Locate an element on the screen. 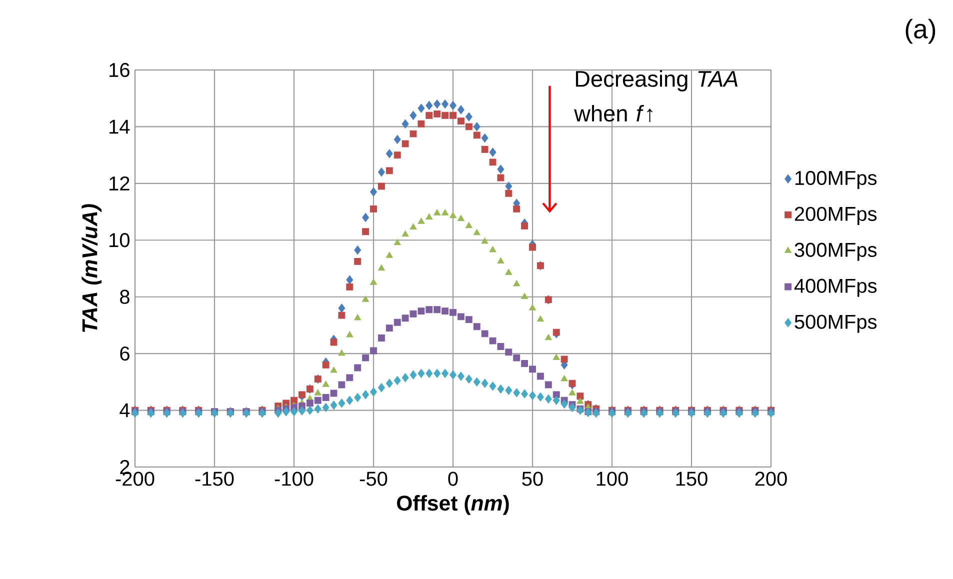  y-tick-label: 4 is located at coordinates (125, 410).